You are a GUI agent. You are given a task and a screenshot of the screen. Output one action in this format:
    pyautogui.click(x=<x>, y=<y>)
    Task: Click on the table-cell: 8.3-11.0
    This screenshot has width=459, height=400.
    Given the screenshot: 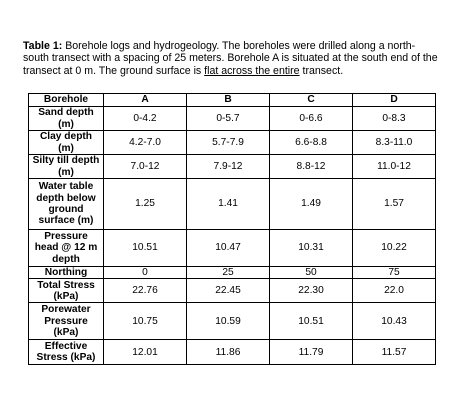 What is the action you would take?
    pyautogui.click(x=394, y=142)
    